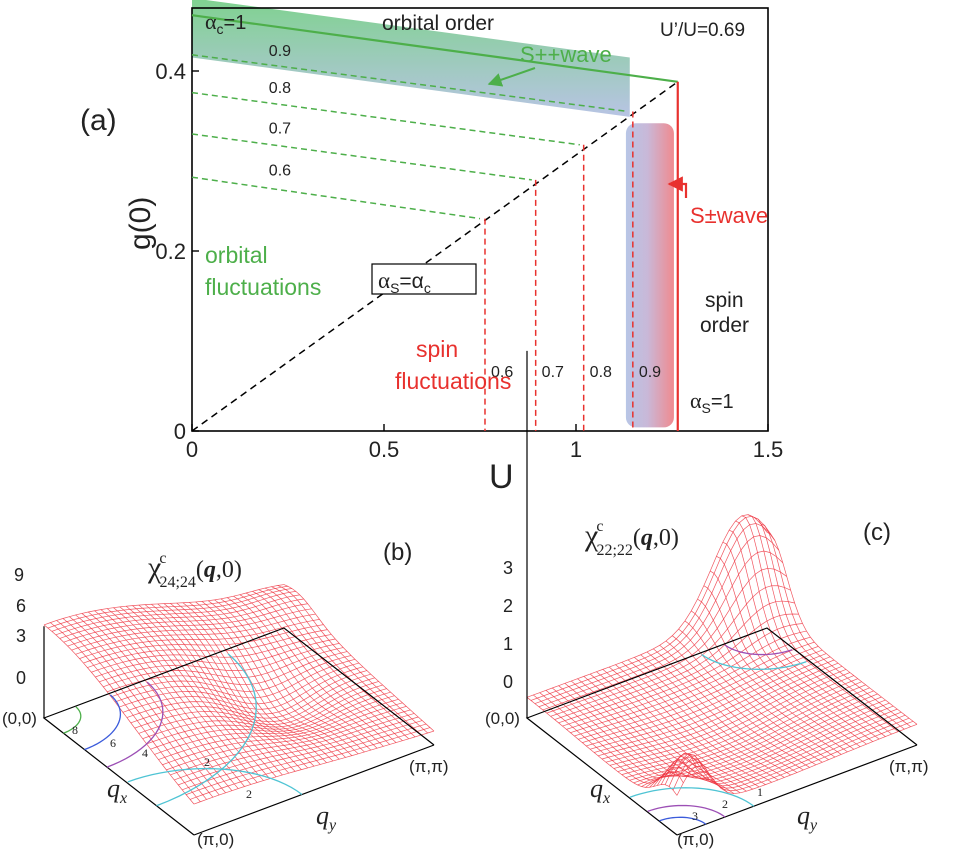 The image size is (962, 855). I want to click on y-tick-label: 0, so click(180, 431).